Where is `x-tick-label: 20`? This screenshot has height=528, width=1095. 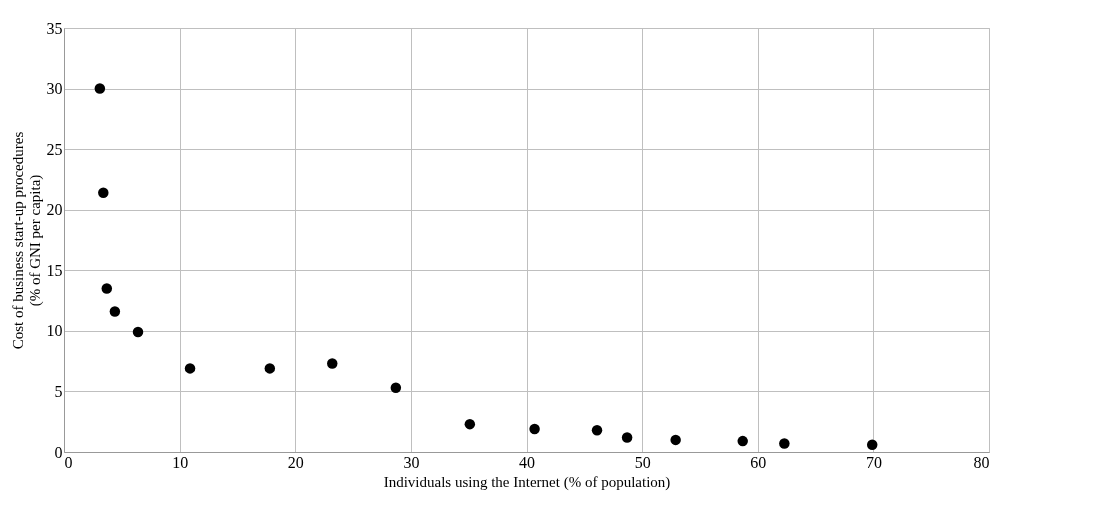
x-tick-label: 20 is located at coordinates (295, 462).